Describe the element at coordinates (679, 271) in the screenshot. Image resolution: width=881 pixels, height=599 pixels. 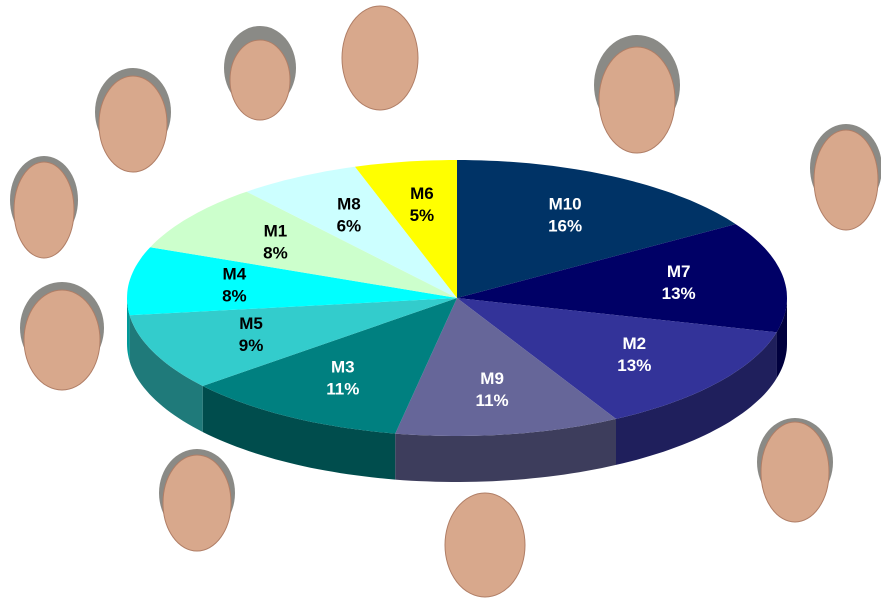
I see `slice-category: M7` at that location.